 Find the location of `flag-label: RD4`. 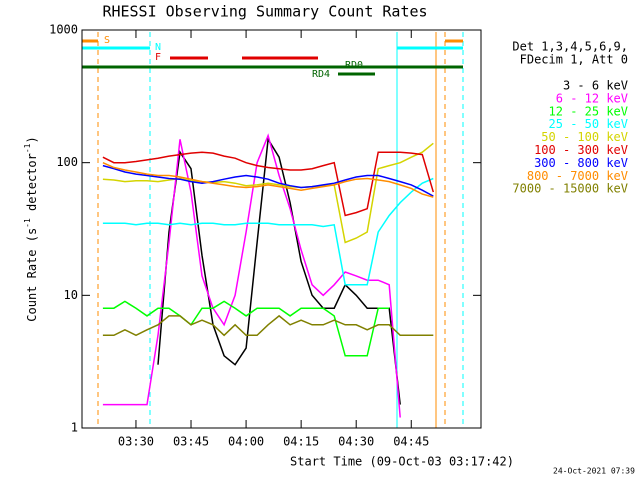

flag-label: RD4 is located at coordinates (321, 74).